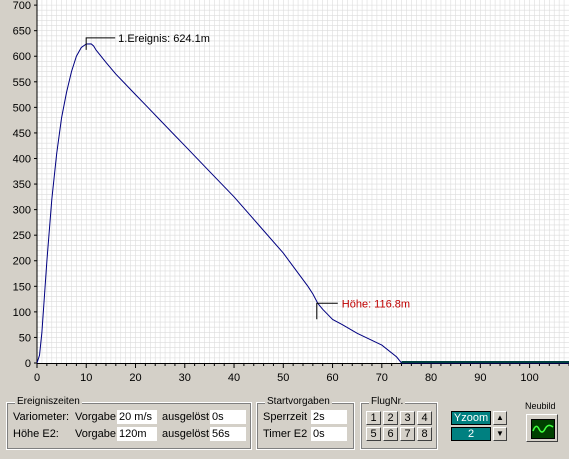 The height and width of the screenshot is (459, 569). Describe the element at coordinates (137, 417) in the screenshot. I see `variometer-vorgabe-field: 20 m/s` at that location.